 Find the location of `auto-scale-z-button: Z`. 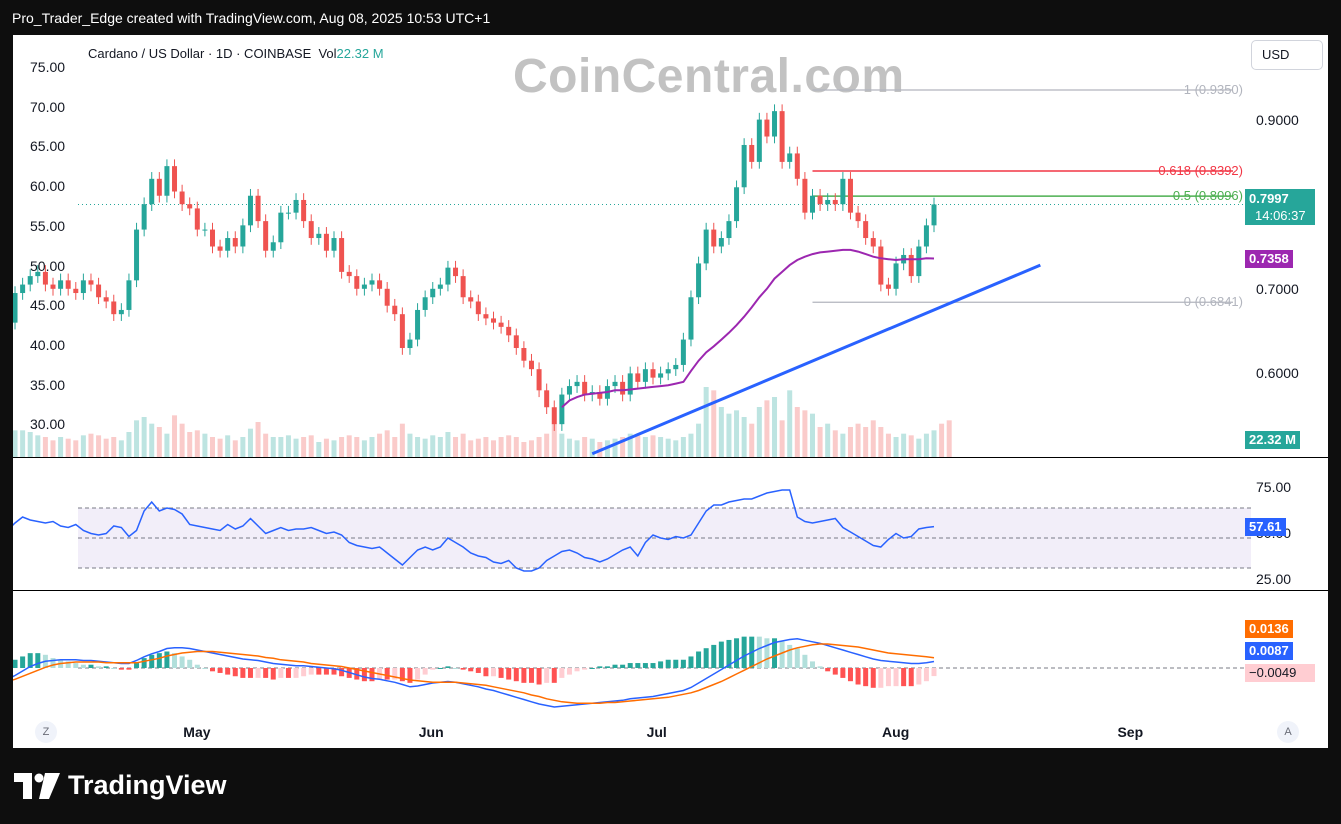

auto-scale-z-button: Z is located at coordinates (46, 732).